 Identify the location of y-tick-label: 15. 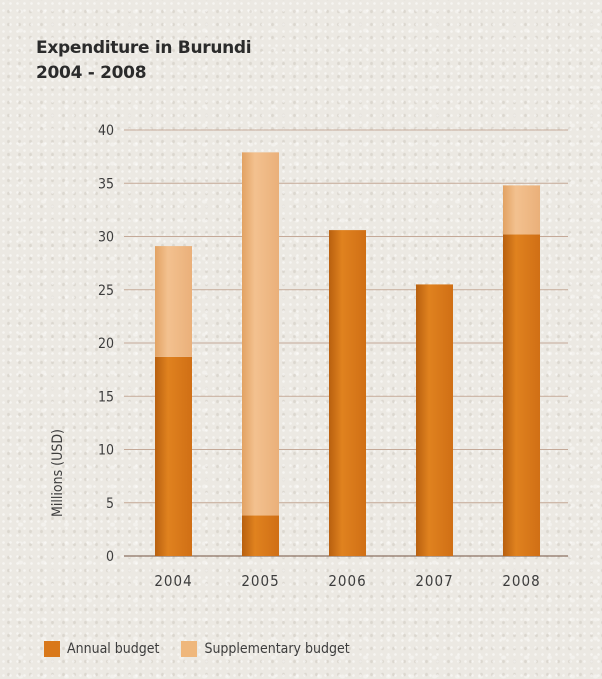
(106, 397).